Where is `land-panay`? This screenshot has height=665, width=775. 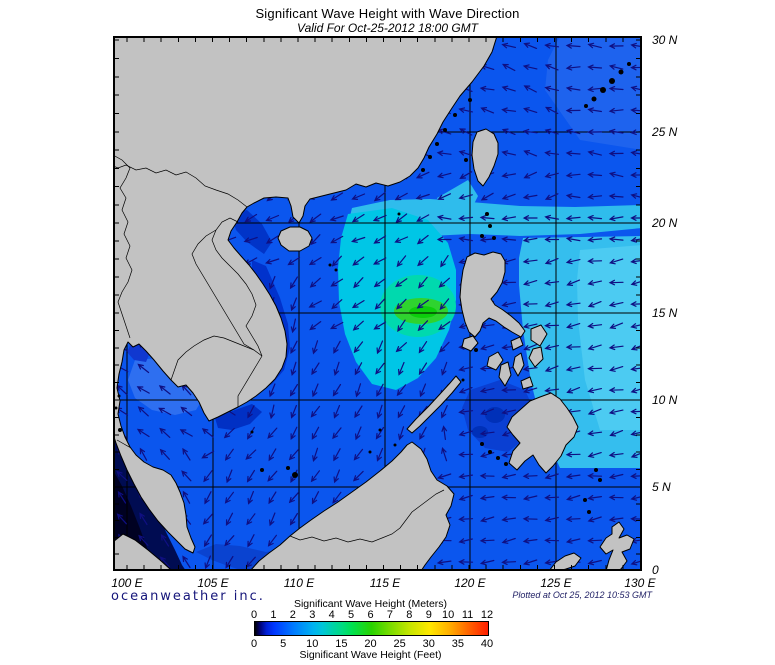 land-panay is located at coordinates (495, 361).